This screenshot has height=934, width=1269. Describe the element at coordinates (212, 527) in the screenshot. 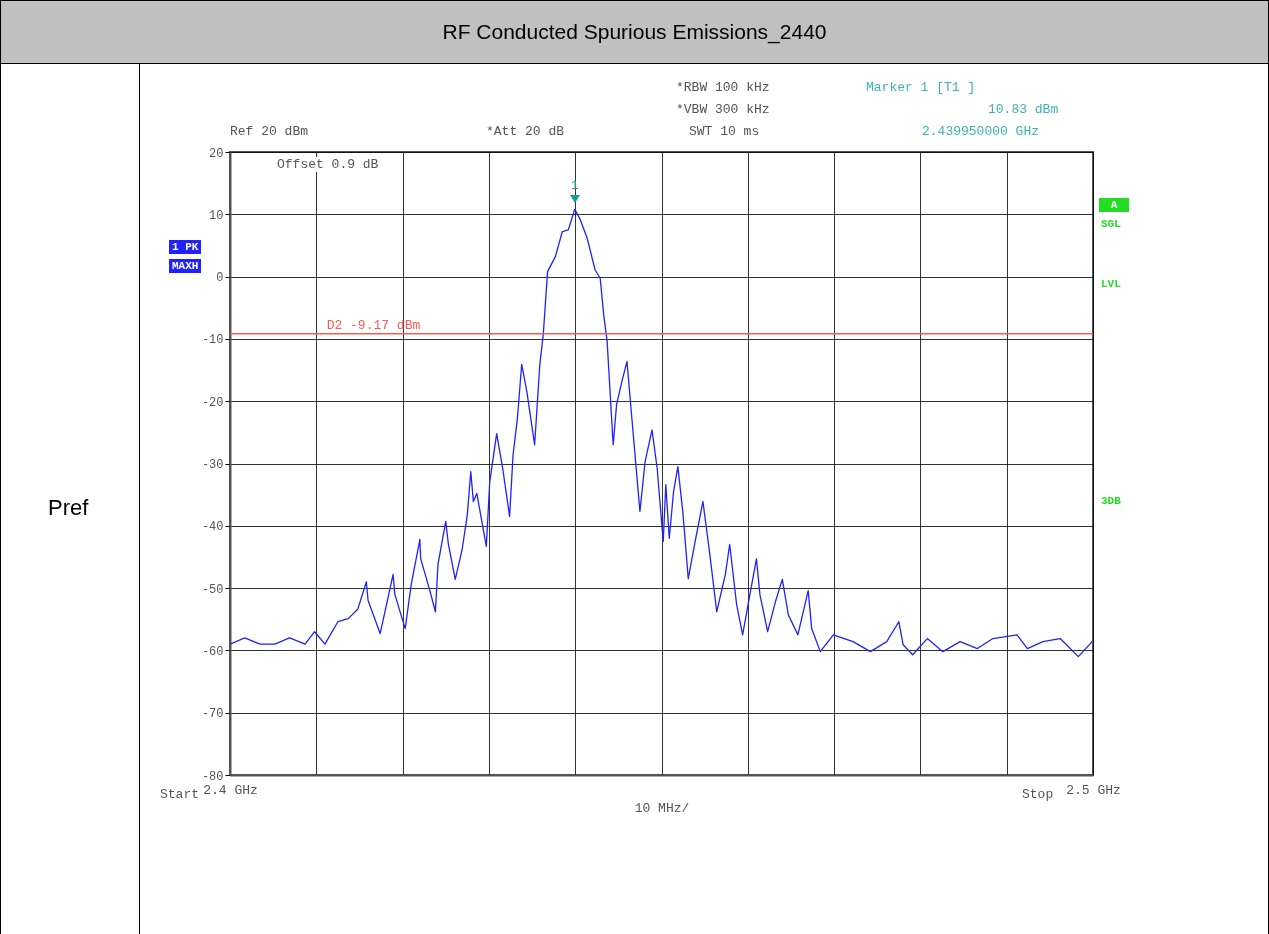

I see `y-tick-label: -40` at that location.